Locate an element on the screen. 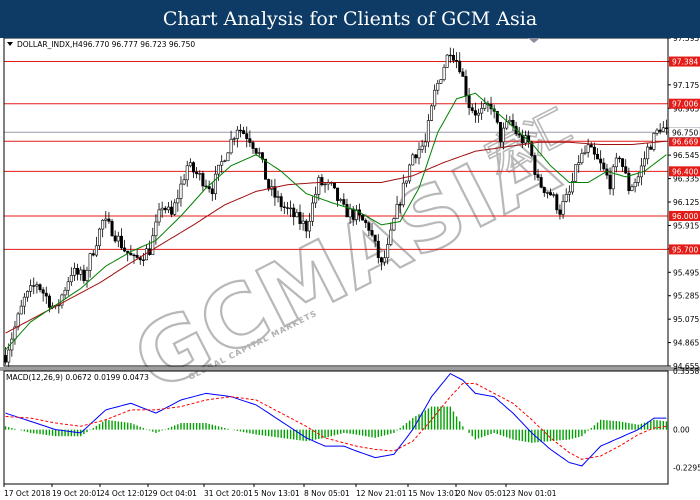  title-banner: Chart Analysis for Clients of GCM Asia is located at coordinates (350, 19).